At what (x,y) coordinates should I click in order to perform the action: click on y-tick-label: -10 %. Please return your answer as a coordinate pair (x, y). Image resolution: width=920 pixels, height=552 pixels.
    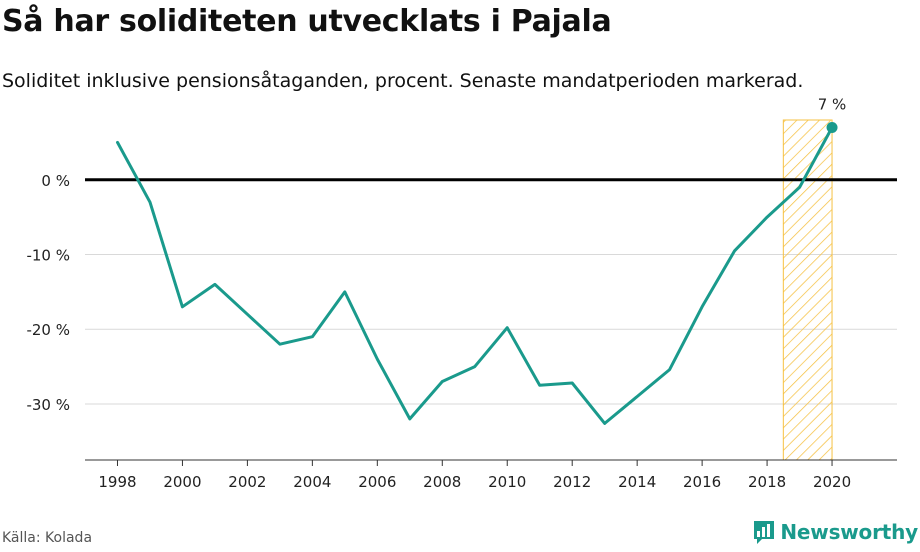
    Looking at the image, I should click on (48, 256).